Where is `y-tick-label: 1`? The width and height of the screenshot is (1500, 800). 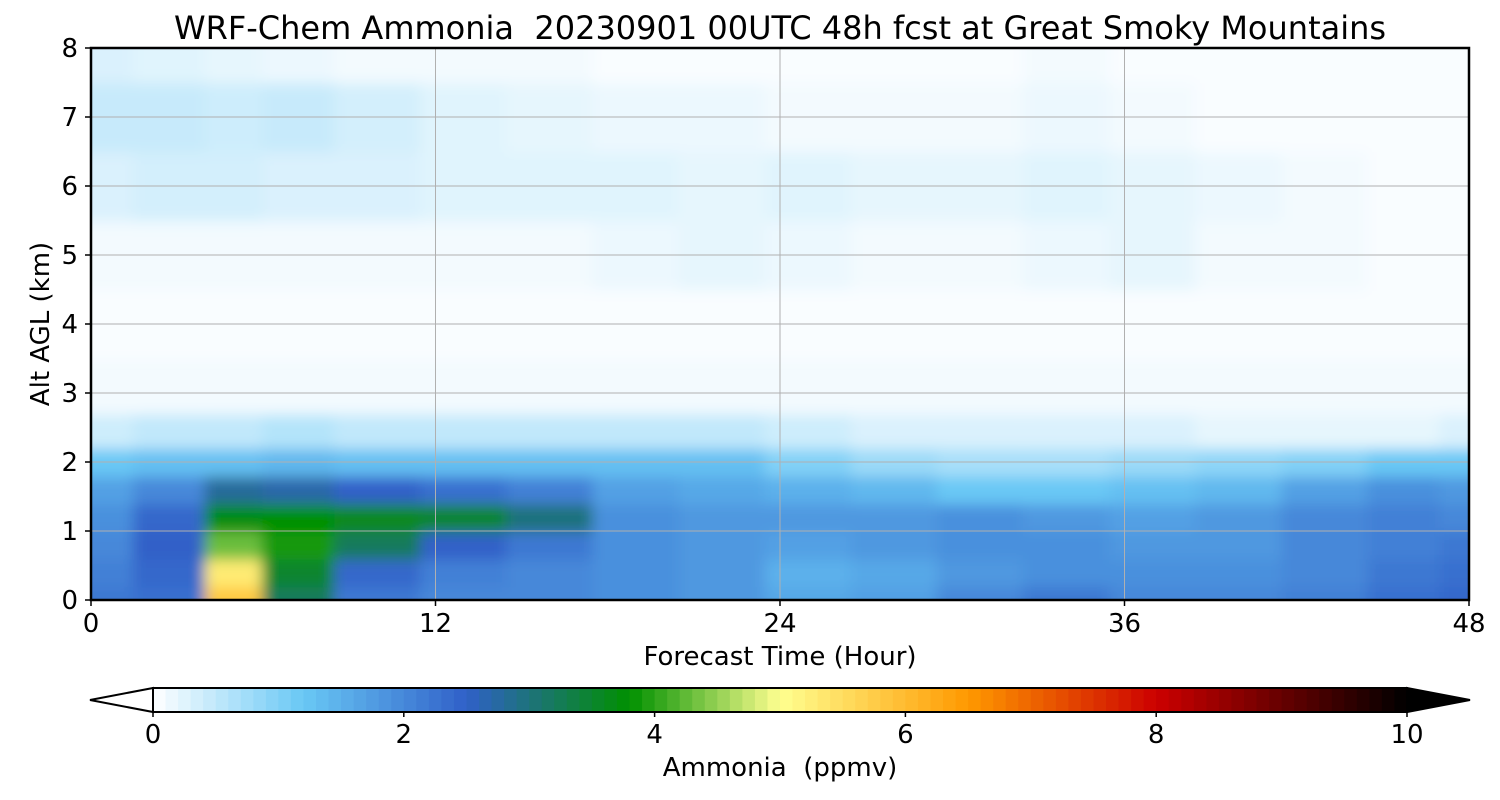 y-tick-label: 1 is located at coordinates (69, 532).